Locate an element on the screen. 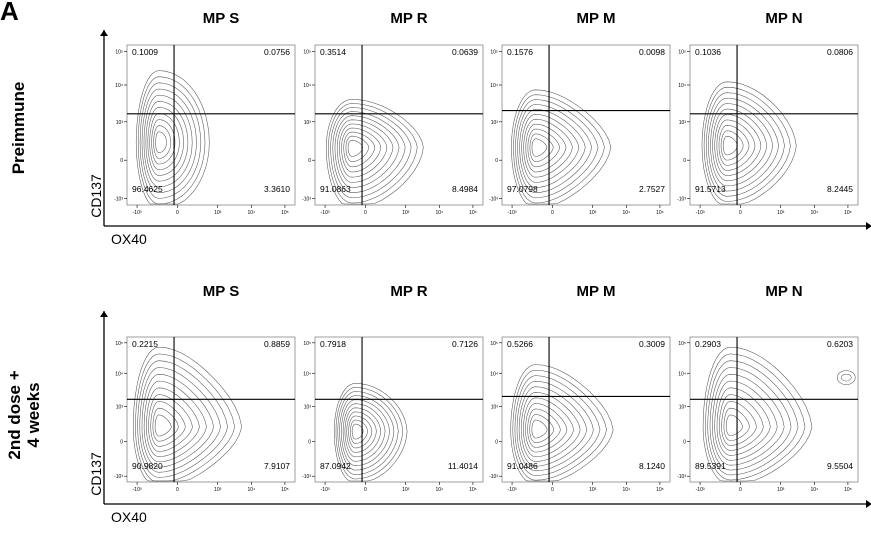 The image size is (871, 534). quadrant-lower-right: 7.9107 is located at coordinates (277, 466).